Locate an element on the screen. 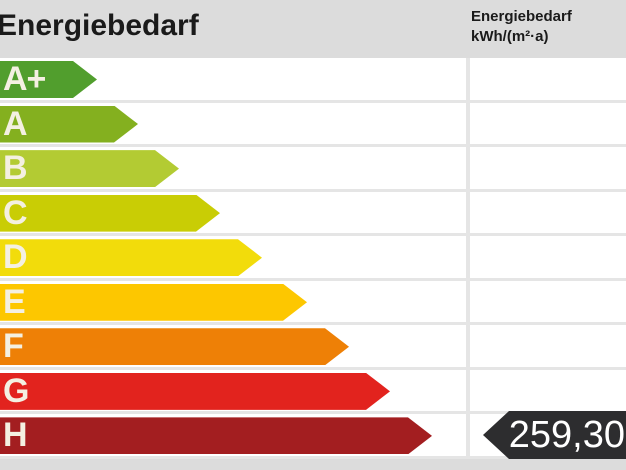 Image resolution: width=626 pixels, height=470 pixels. scale-row-g: G is located at coordinates (313, 392).